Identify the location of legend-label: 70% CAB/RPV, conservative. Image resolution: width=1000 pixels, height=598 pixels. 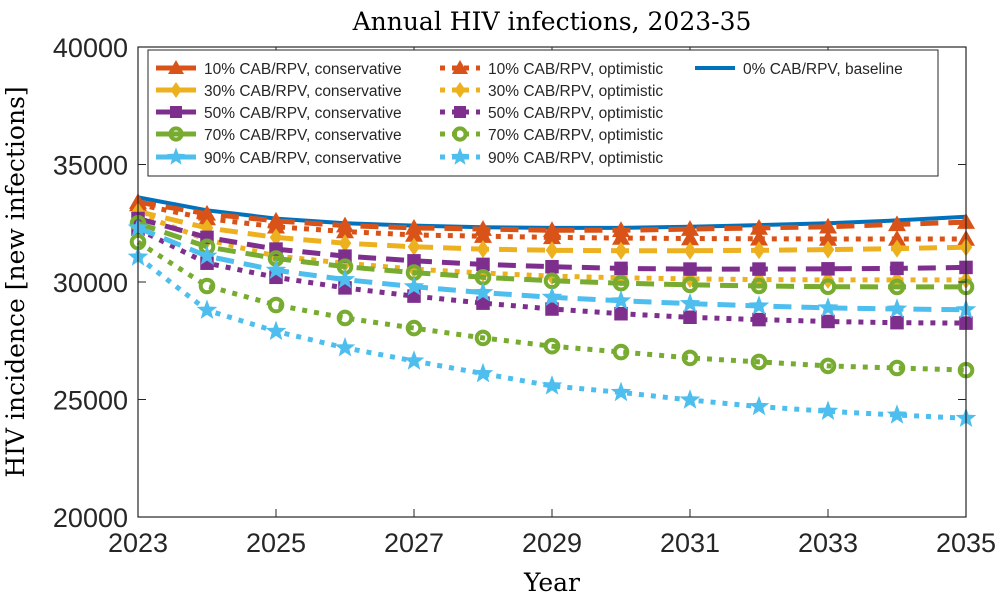
(303, 135).